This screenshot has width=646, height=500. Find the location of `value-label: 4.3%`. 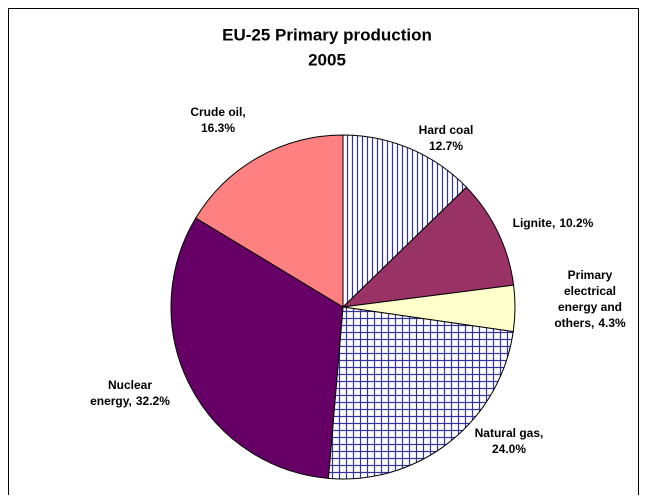

value-label: 4.3% is located at coordinates (612, 323).